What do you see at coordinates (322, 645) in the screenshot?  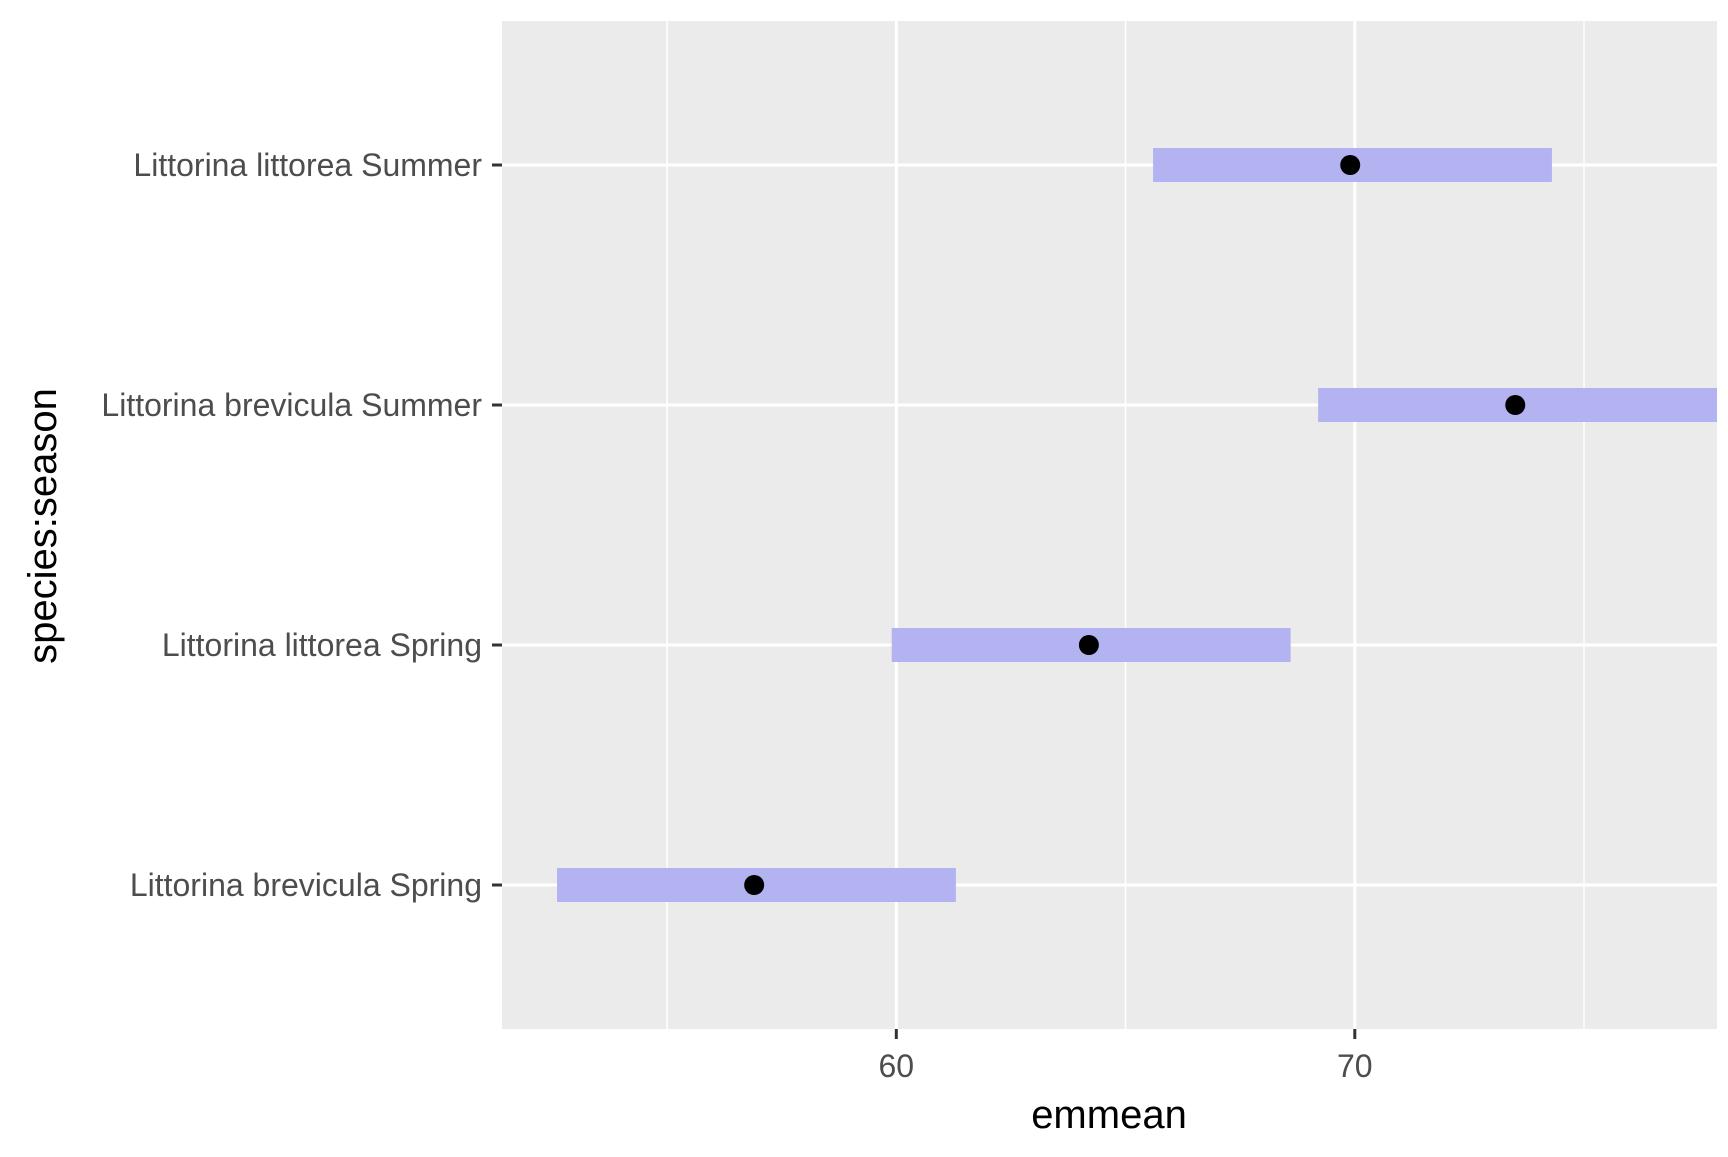 I see `y-tick-label: Littorina littorea Spring` at bounding box center [322, 645].